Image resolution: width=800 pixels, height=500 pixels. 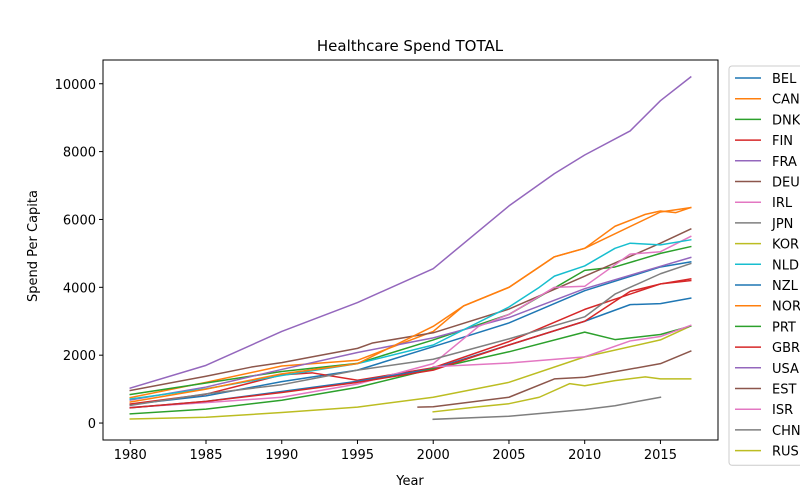 What do you see at coordinates (786, 307) in the screenshot?
I see `legend-label-nor: NOR` at bounding box center [786, 307].